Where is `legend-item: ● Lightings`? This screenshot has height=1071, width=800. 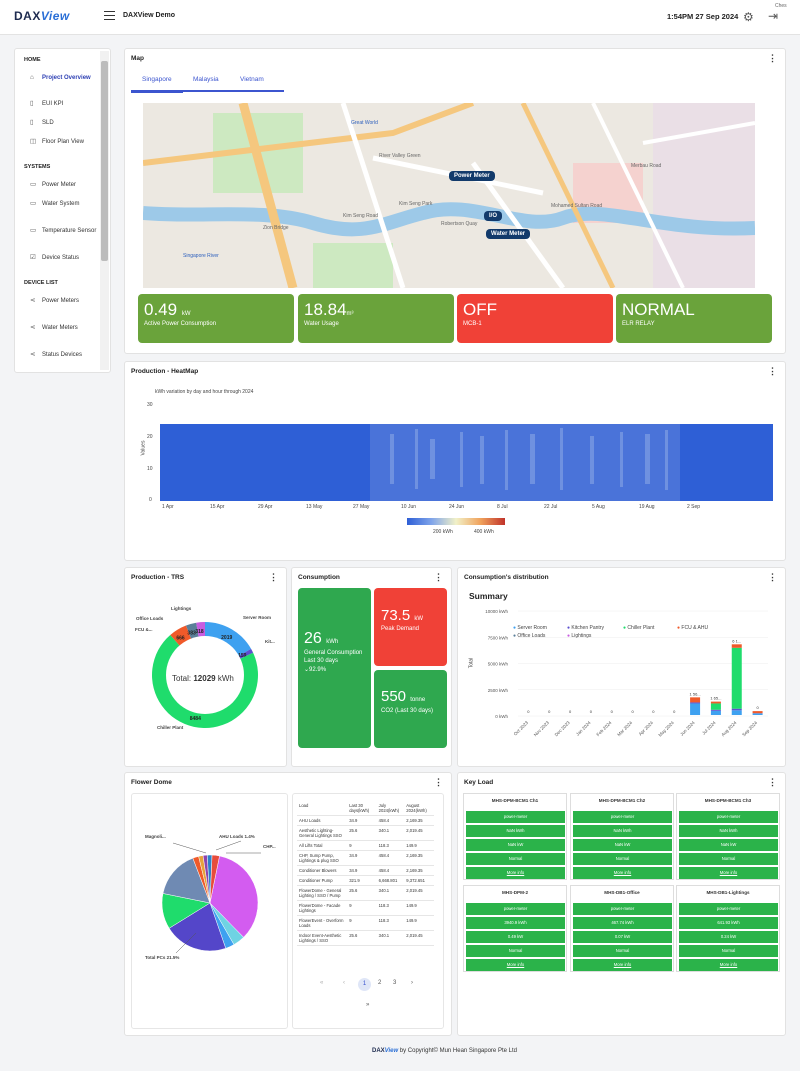
legend-item: ● Lightings is located at coordinates (579, 636).